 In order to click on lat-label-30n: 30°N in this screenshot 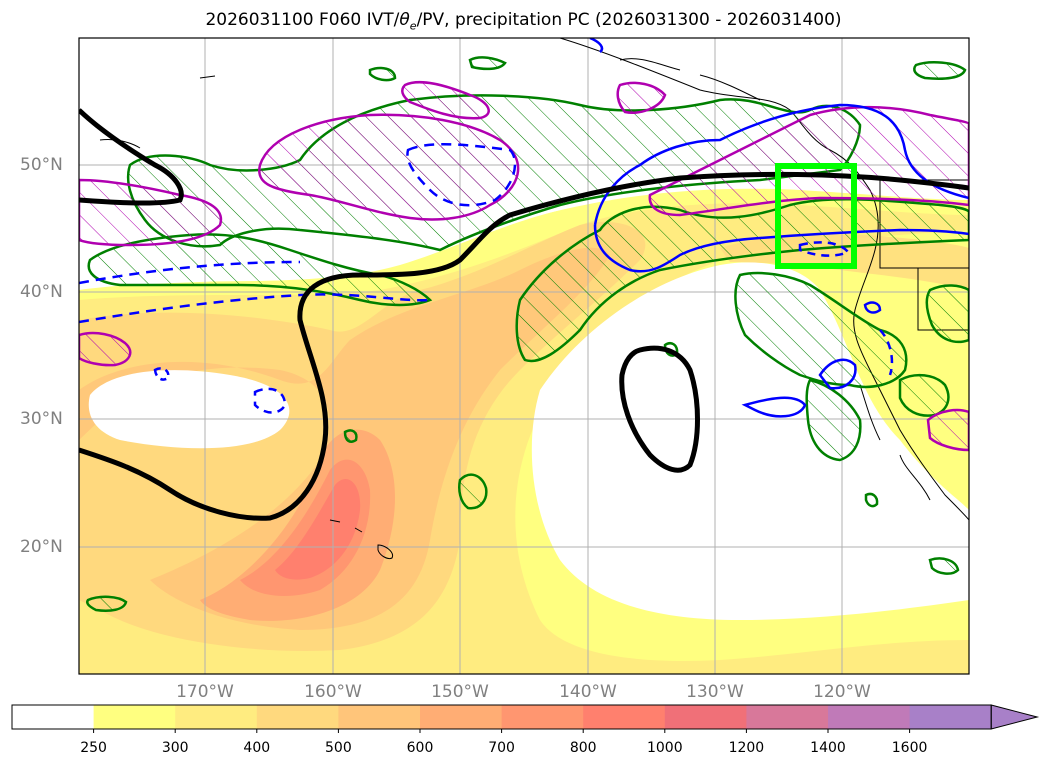, I will do `click(41, 419)`.